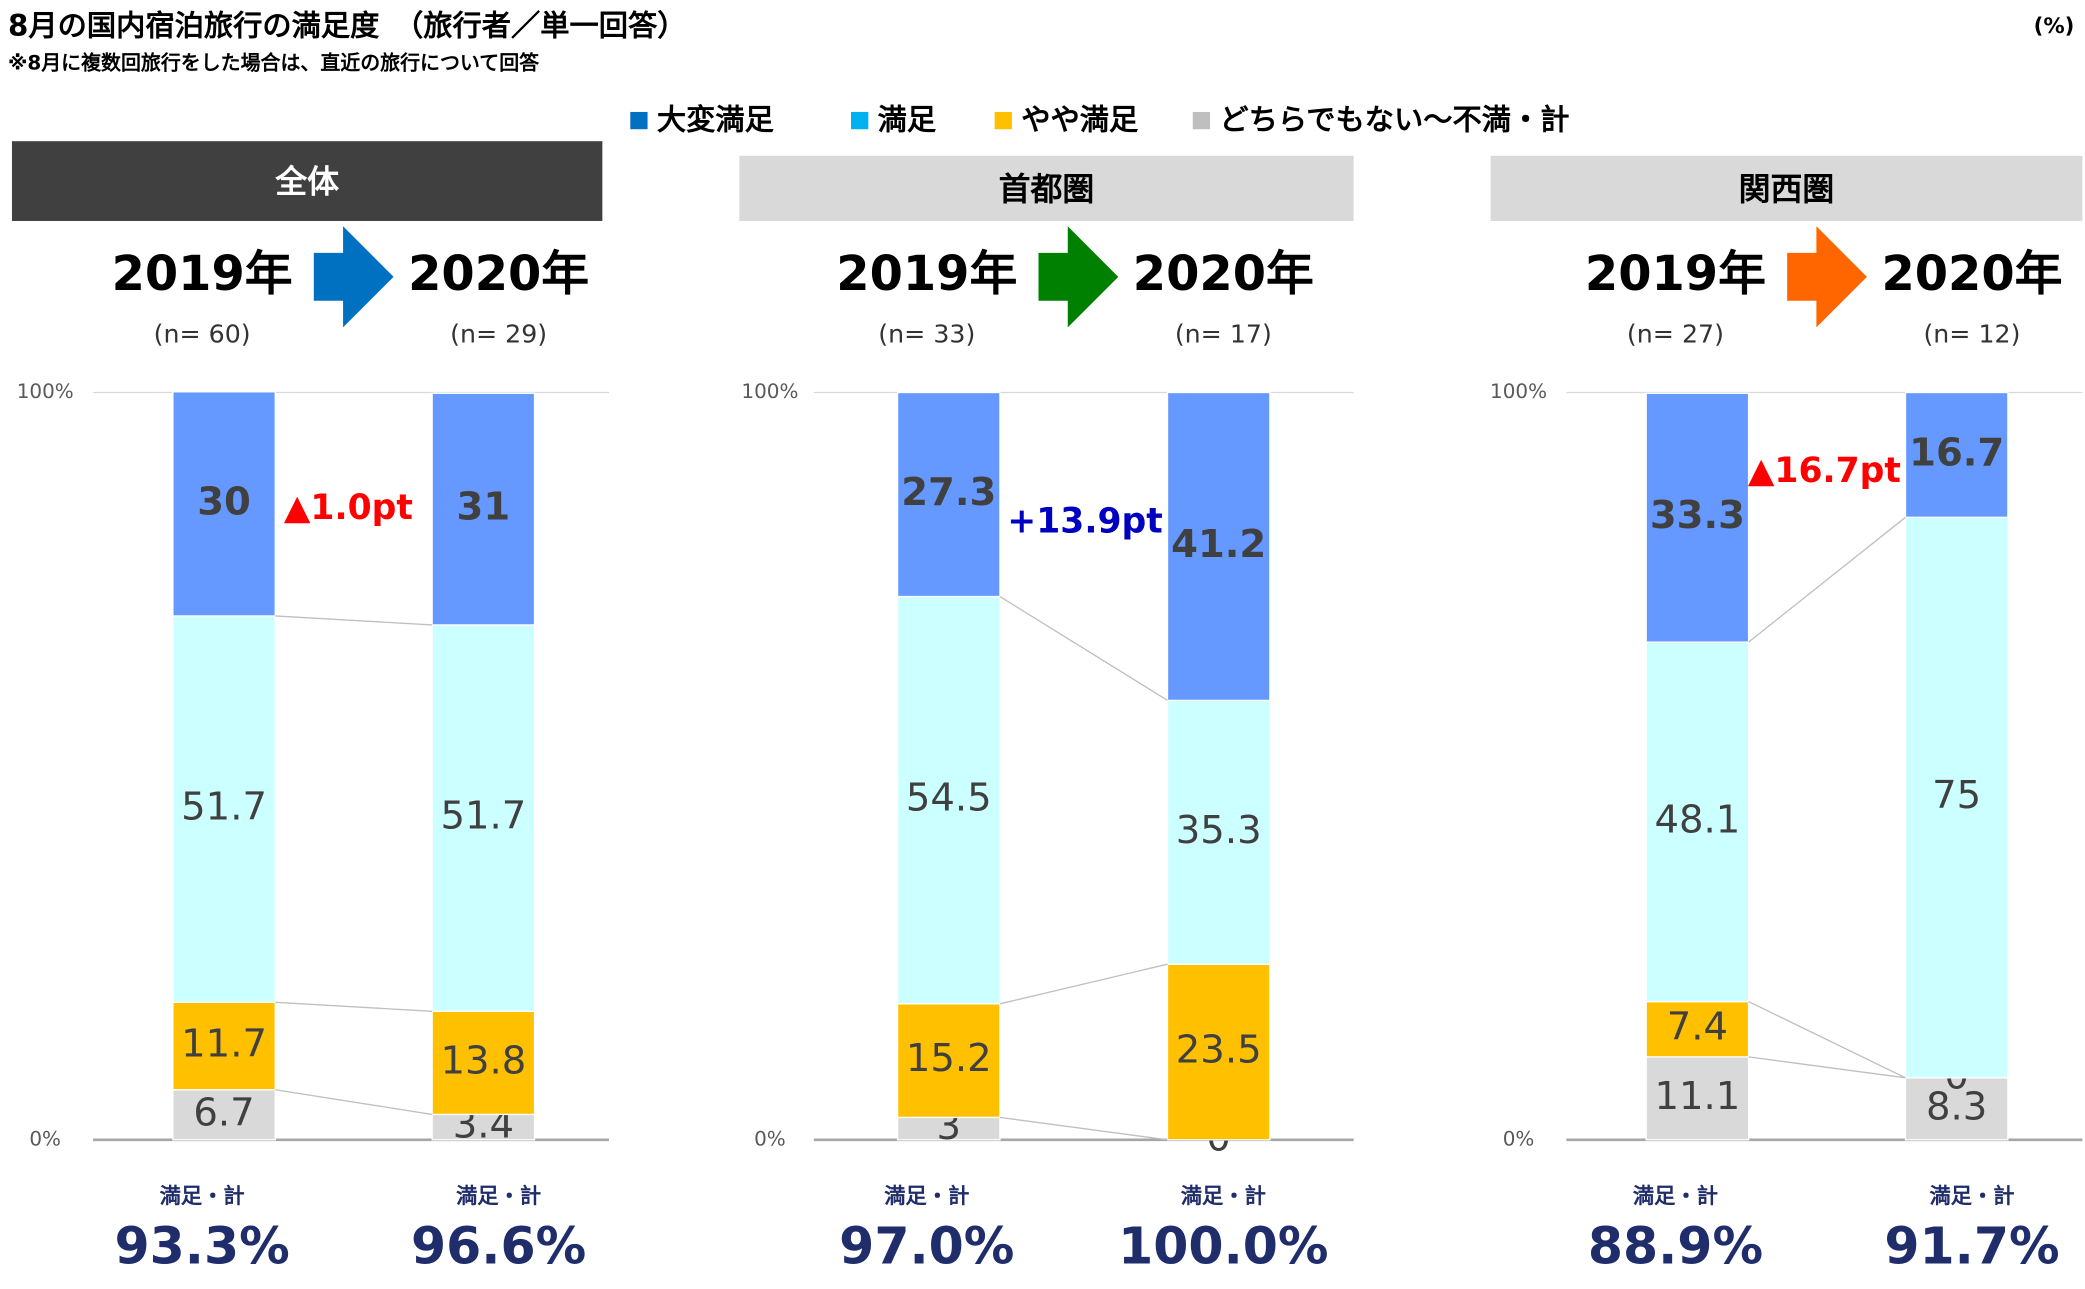 This screenshot has width=2085, height=1289. Describe the element at coordinates (1085, 521) in the screenshot. I see `annotation: +13.9pt` at that location.